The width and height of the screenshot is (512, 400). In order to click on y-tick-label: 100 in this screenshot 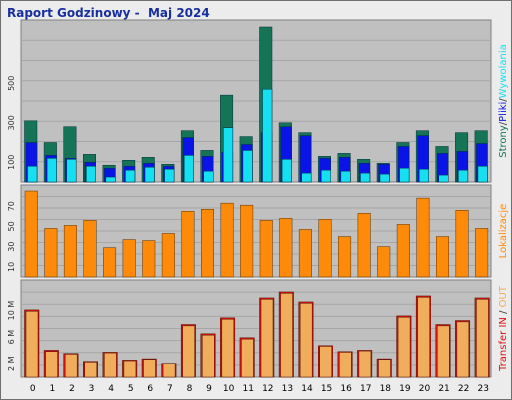, I will do `click(11, 162)`.